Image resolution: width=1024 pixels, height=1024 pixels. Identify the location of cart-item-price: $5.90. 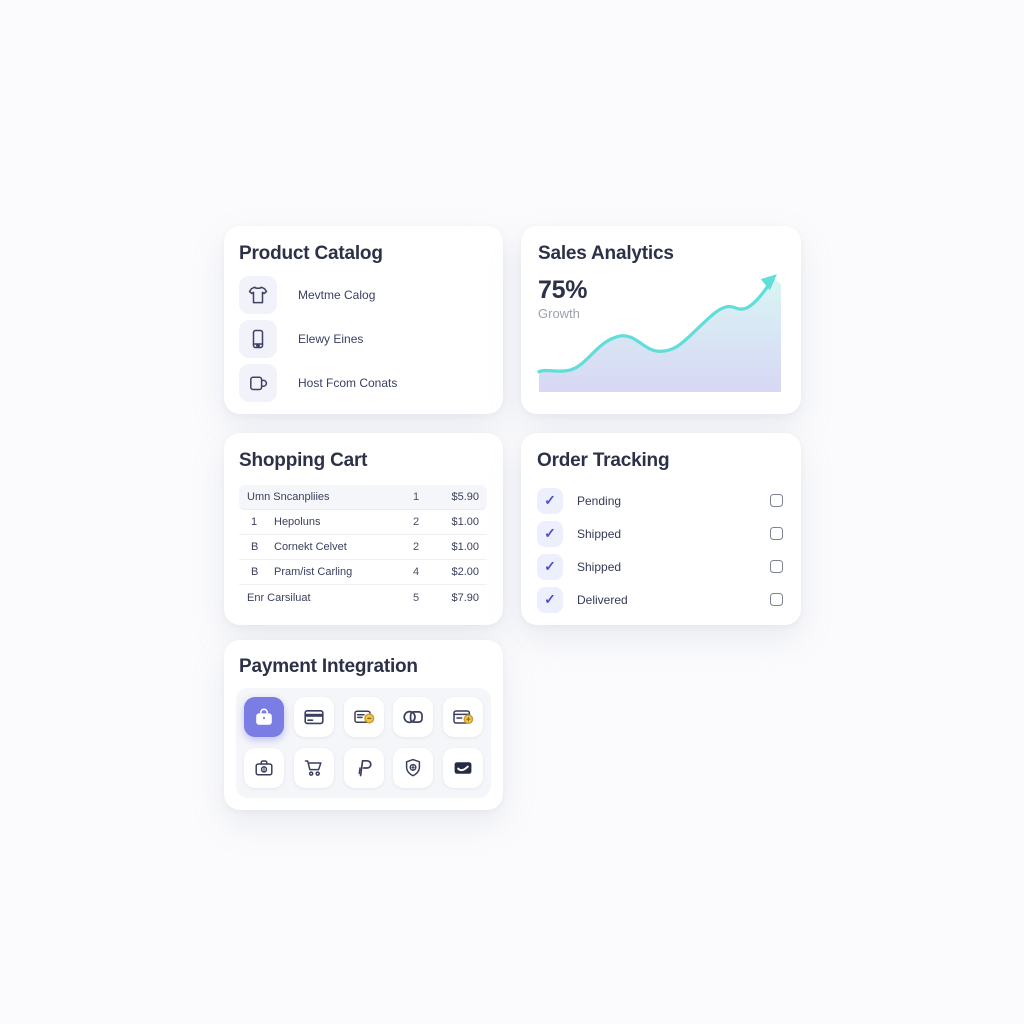
(465, 497).